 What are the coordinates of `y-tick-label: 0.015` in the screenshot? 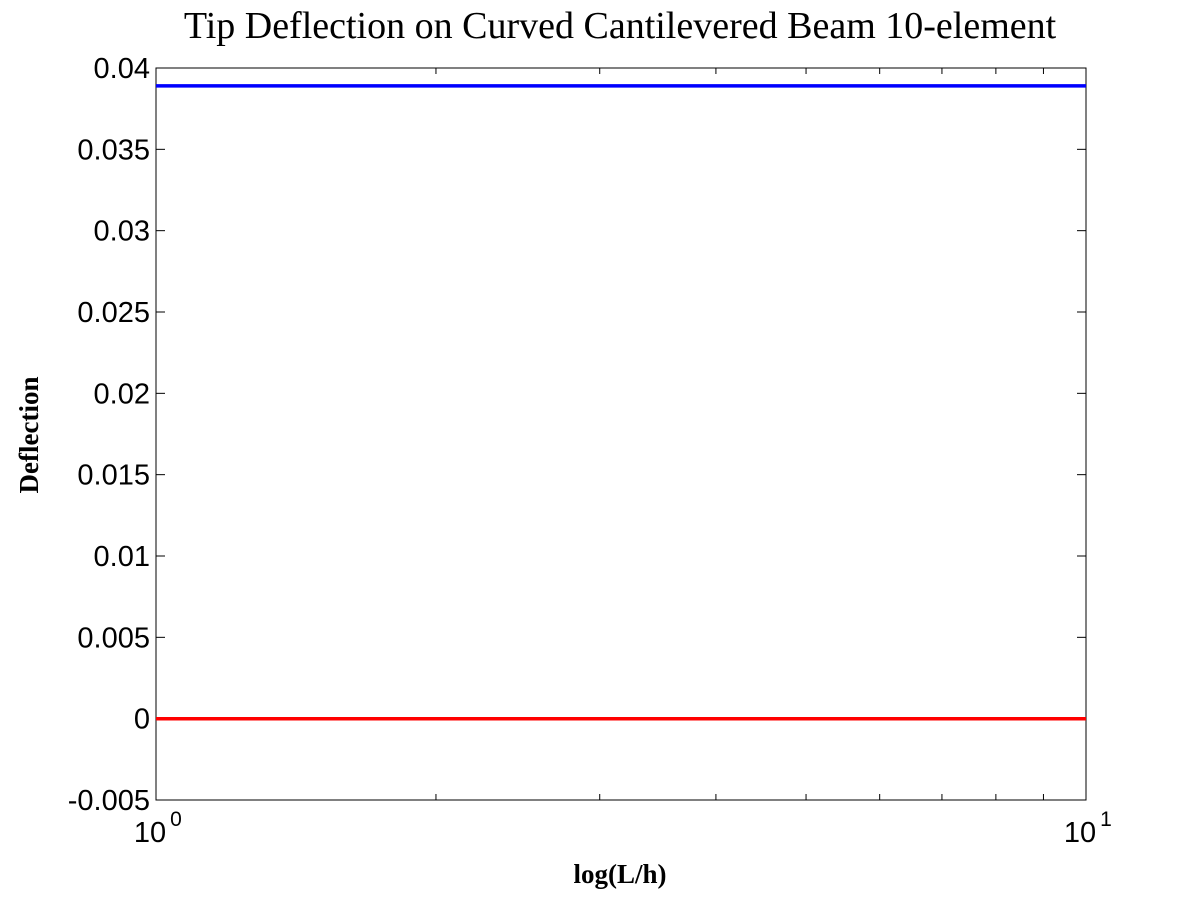 It's located at (113, 476).